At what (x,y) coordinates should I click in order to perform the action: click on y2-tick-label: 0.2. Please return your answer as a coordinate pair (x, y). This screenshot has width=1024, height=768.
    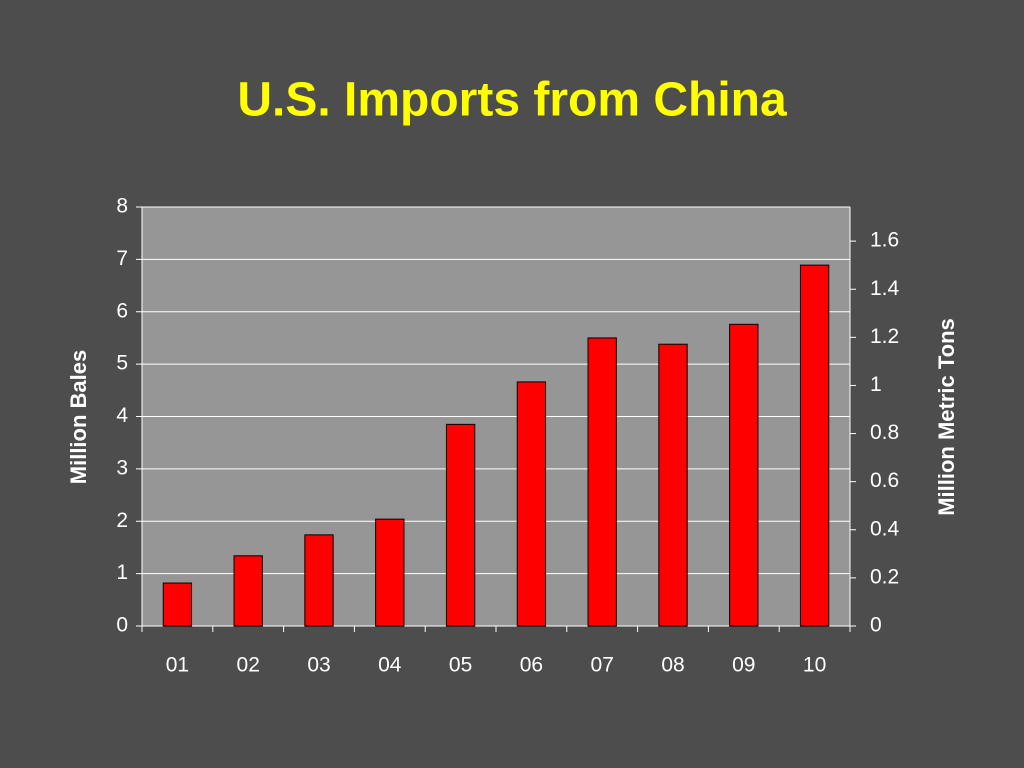
    Looking at the image, I should click on (884, 576).